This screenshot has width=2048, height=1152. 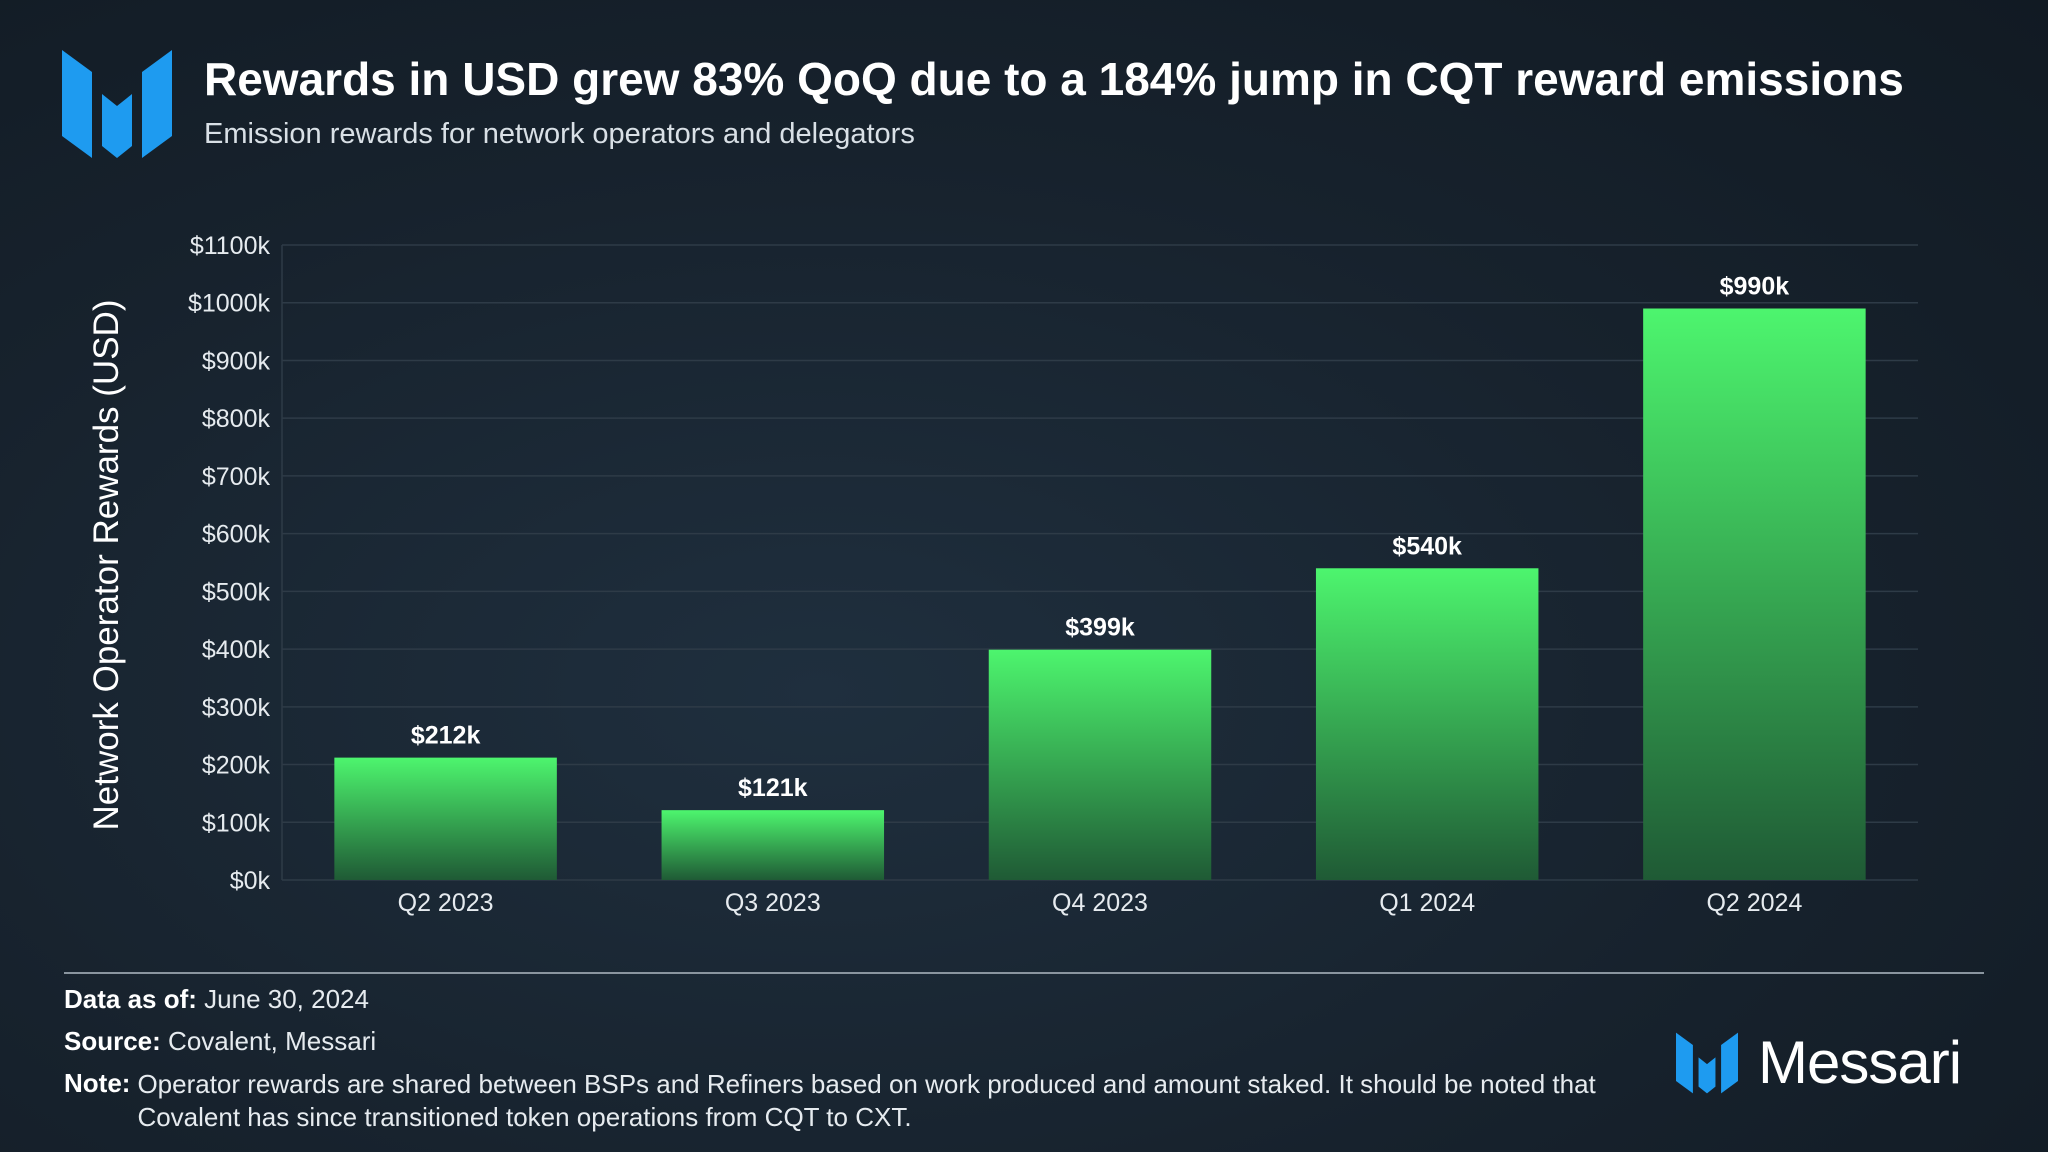 I want to click on brand: Messari, so click(x=1819, y=1062).